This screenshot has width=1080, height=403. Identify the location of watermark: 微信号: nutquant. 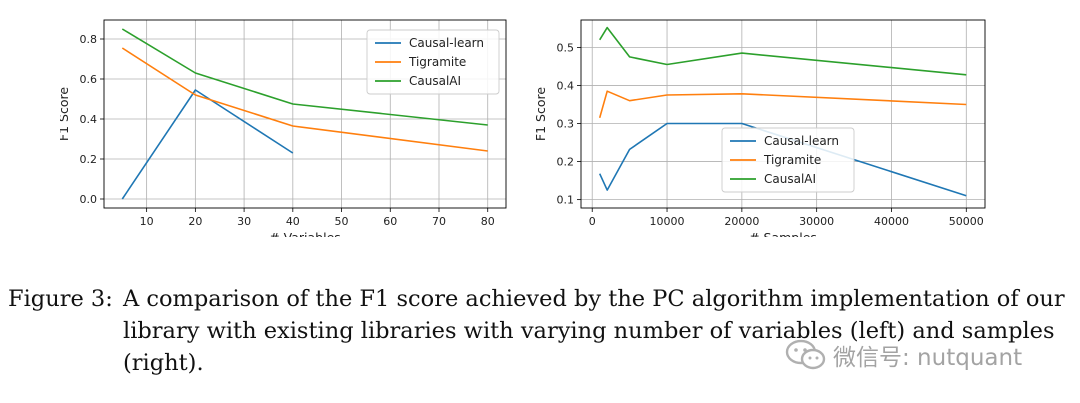
(903, 355).